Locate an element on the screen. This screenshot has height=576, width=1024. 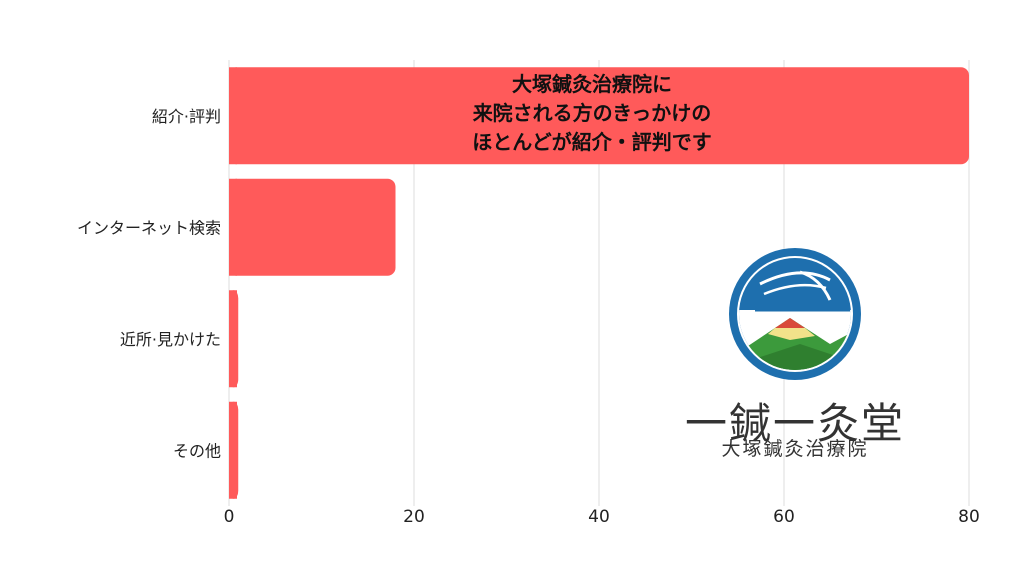
x-tick-labels: 0 20 40 60 80 is located at coordinates (602, 517).